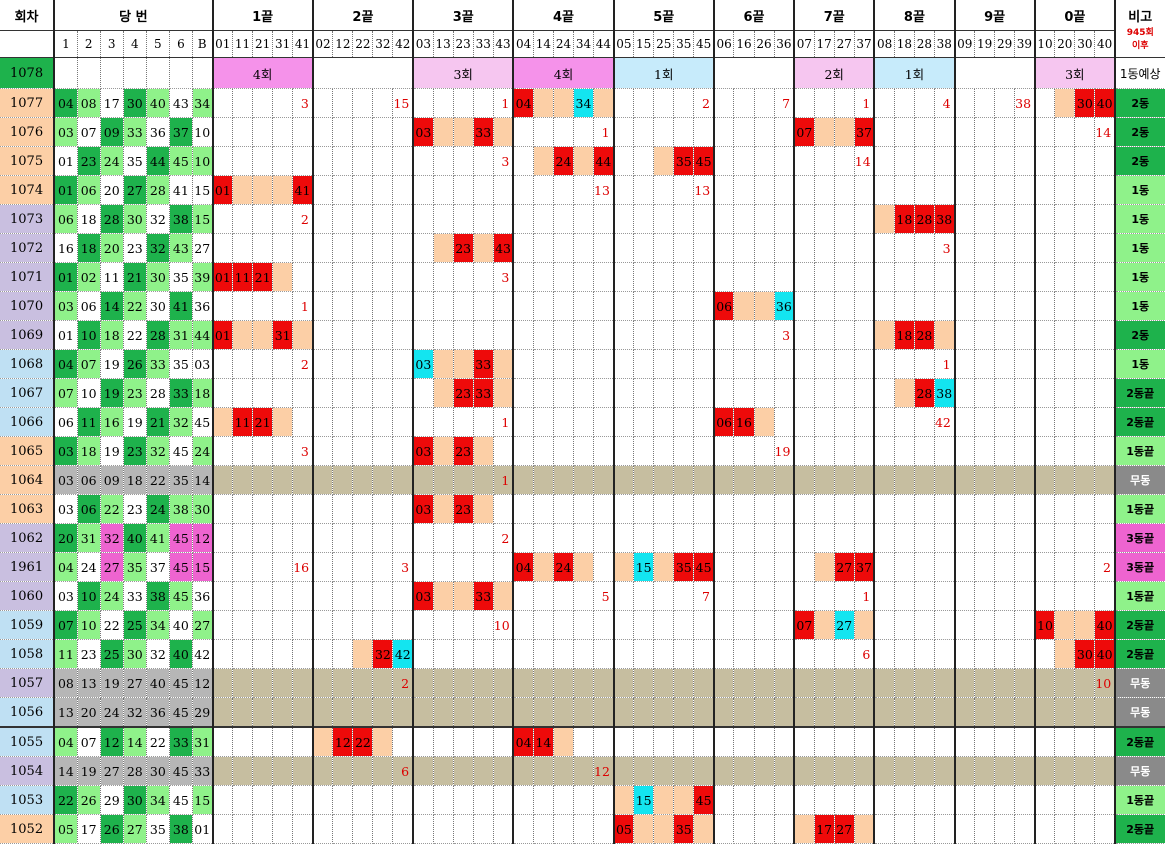 This screenshot has height=849, width=1165. I want to click on note-cell: 무동, so click(1139, 771).